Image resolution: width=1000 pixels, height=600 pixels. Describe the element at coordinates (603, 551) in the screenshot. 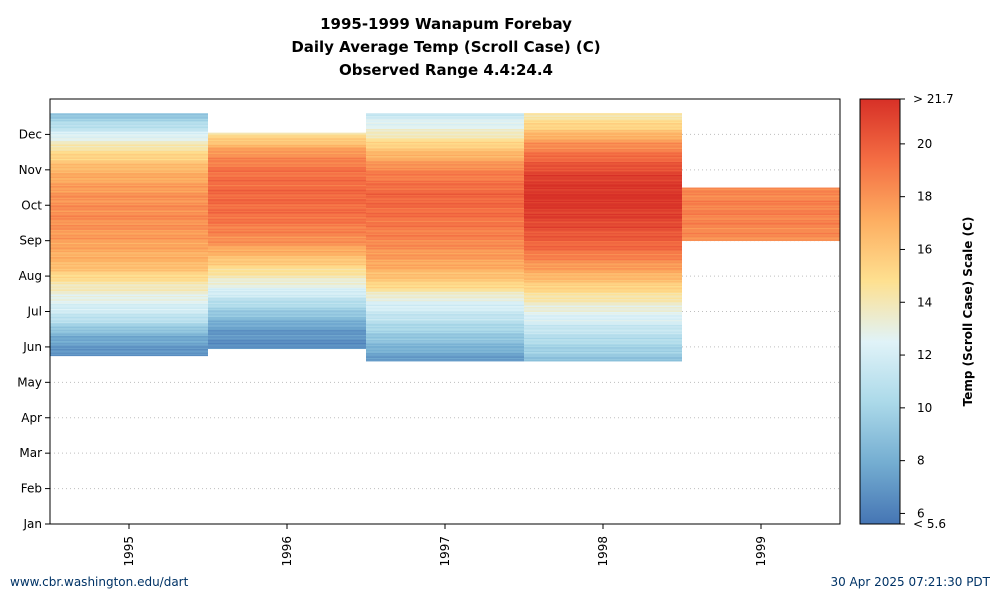

I see `x-tick-label-1998: 1998` at that location.